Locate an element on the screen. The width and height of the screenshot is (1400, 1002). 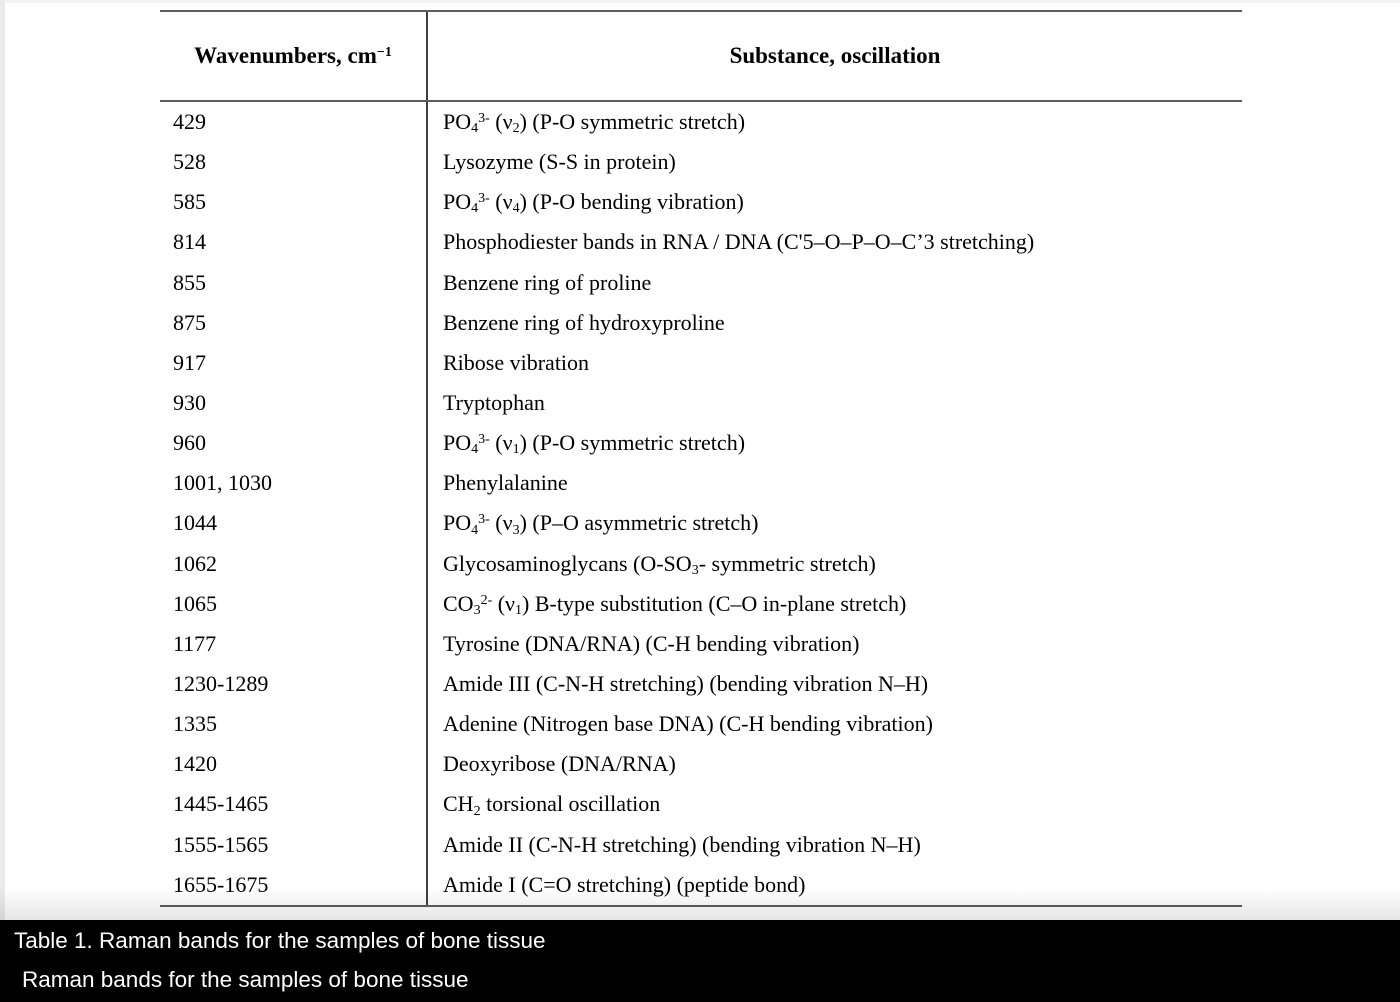
wavenumber-cell: 1335 is located at coordinates (294, 724).